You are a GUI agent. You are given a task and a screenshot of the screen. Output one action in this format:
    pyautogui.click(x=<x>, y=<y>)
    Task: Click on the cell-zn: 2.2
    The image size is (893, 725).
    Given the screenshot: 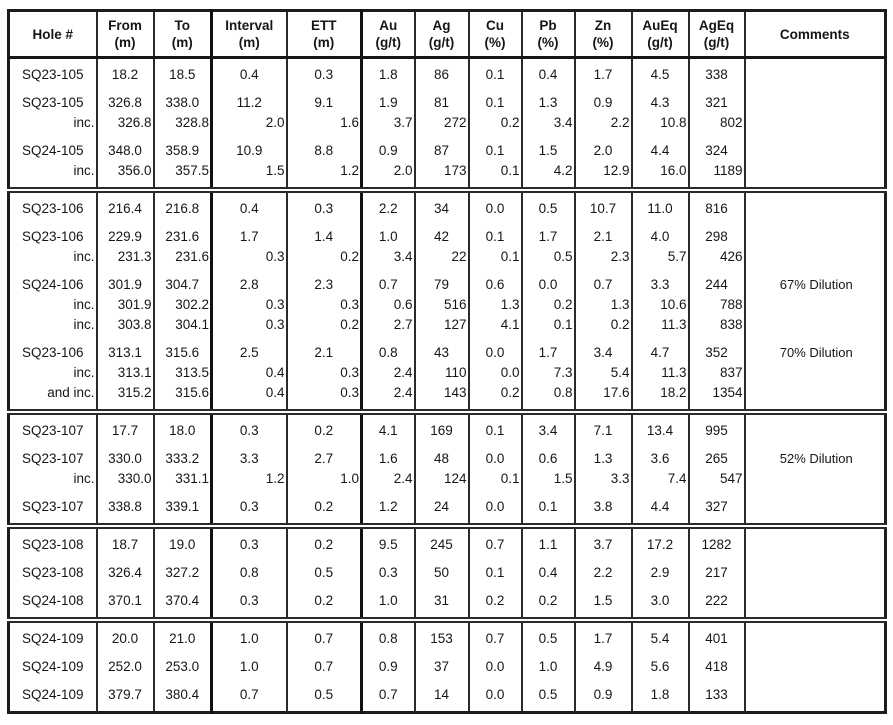 What is the action you would take?
    pyautogui.click(x=603, y=569)
    